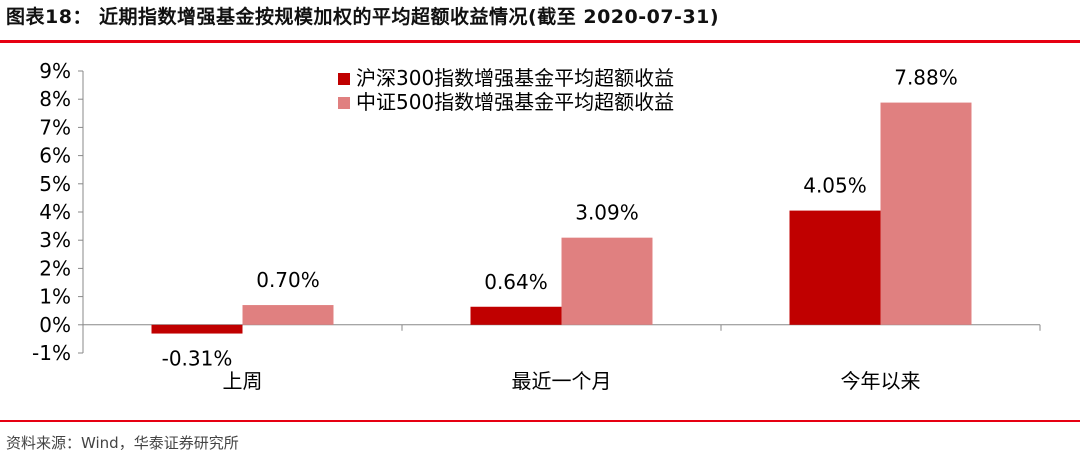  What do you see at coordinates (540, 41) in the screenshot?
I see `top-rule` at bounding box center [540, 41].